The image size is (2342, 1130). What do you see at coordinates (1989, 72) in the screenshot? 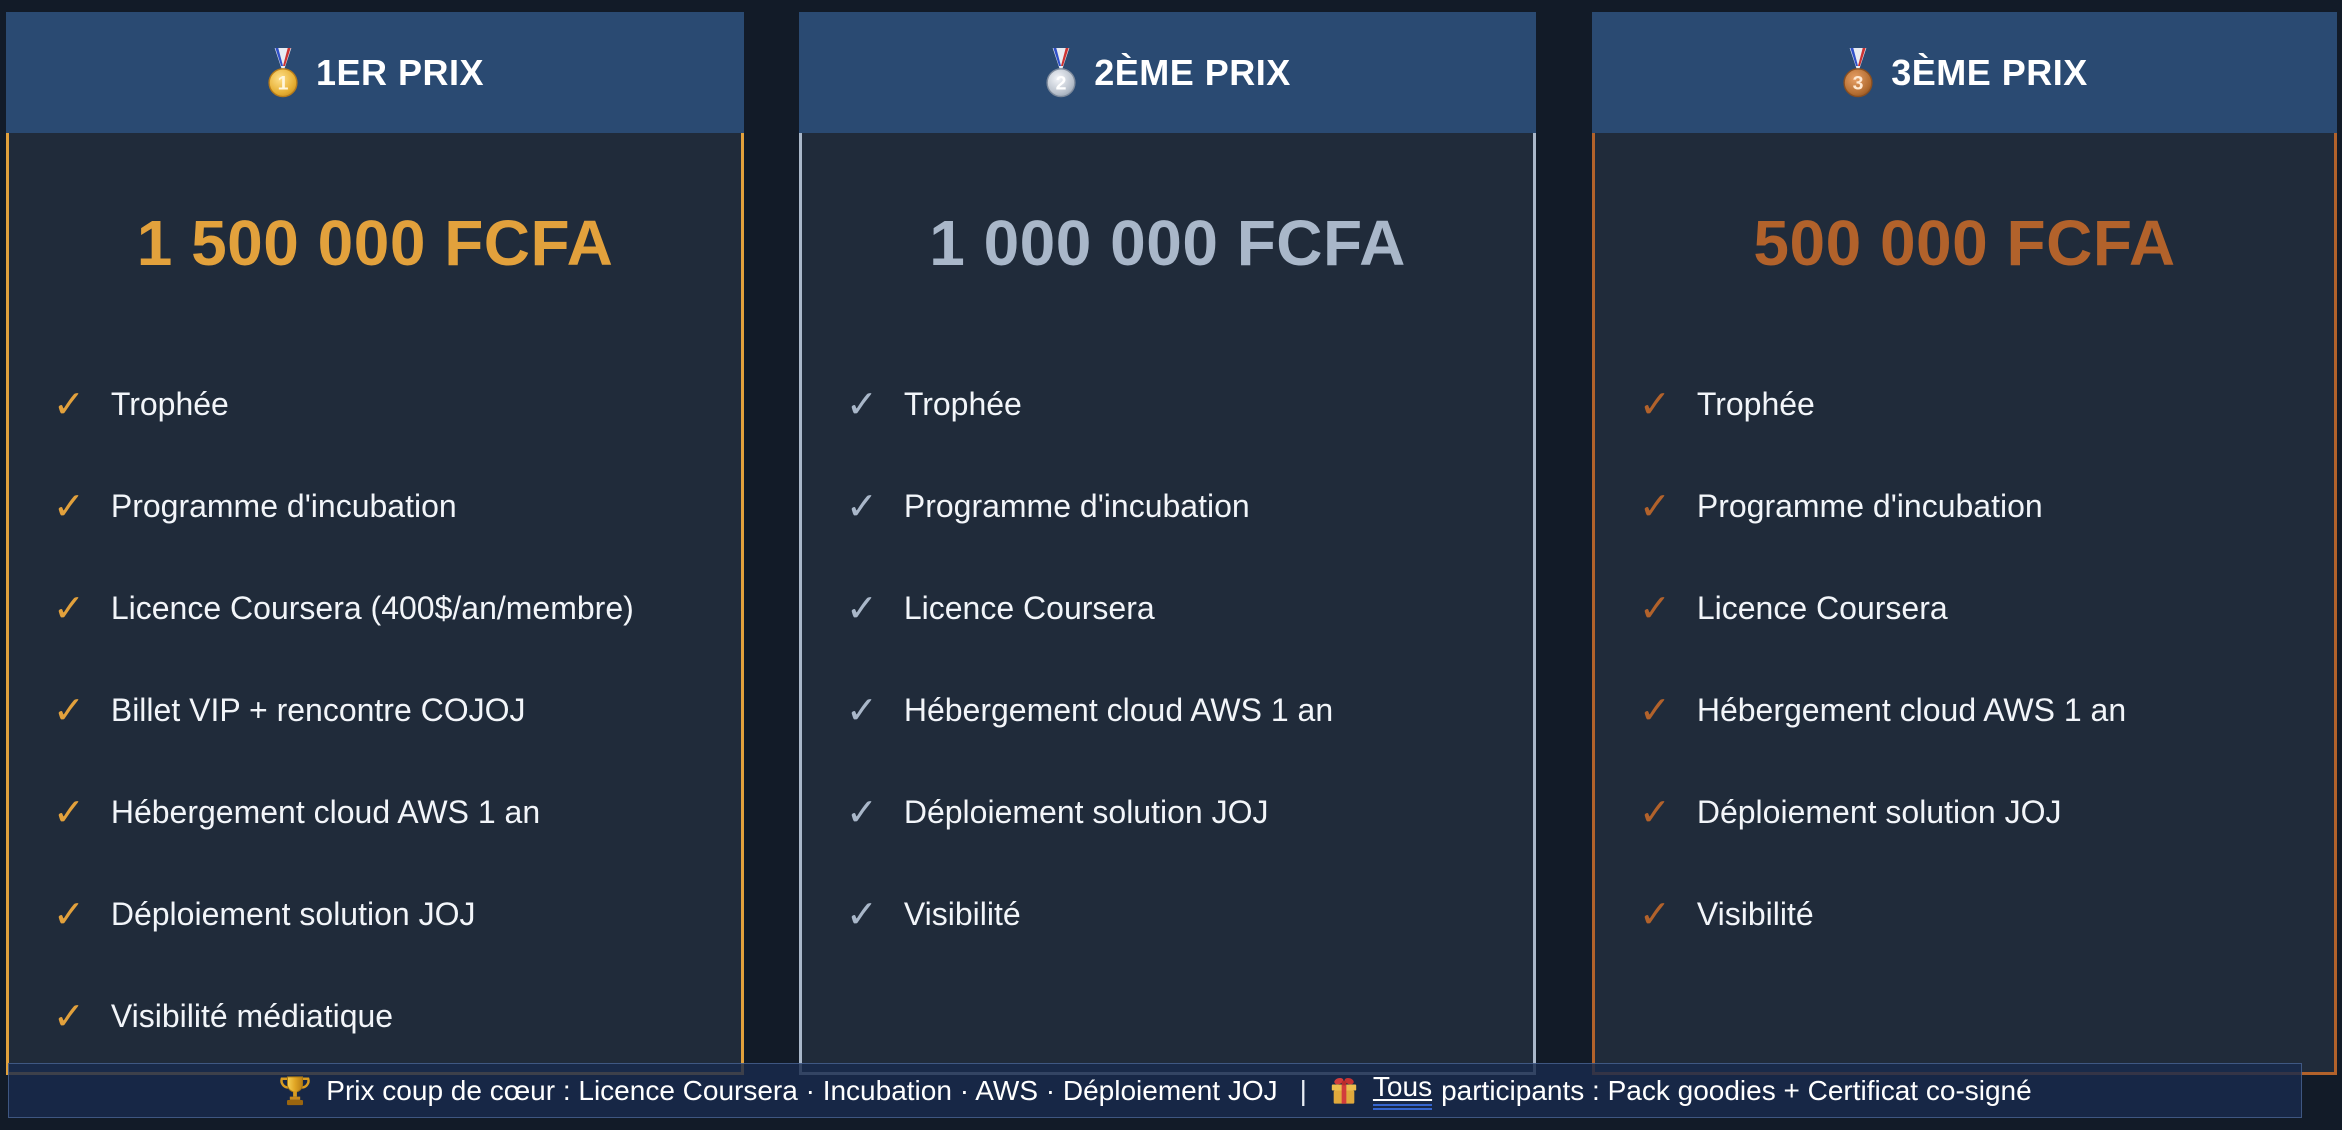
I see `rank-title: 3ÈME PRIX` at bounding box center [1989, 72].